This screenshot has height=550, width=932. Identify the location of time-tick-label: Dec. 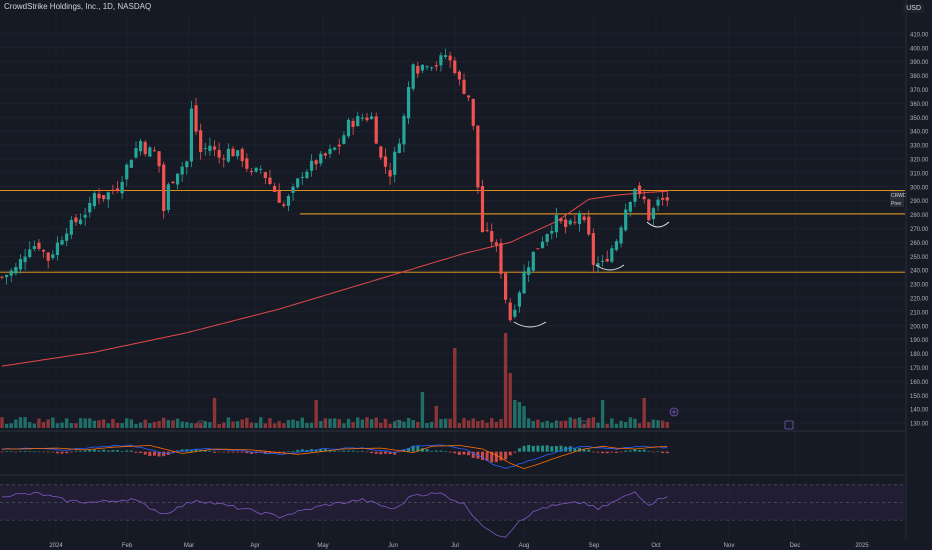
(795, 546).